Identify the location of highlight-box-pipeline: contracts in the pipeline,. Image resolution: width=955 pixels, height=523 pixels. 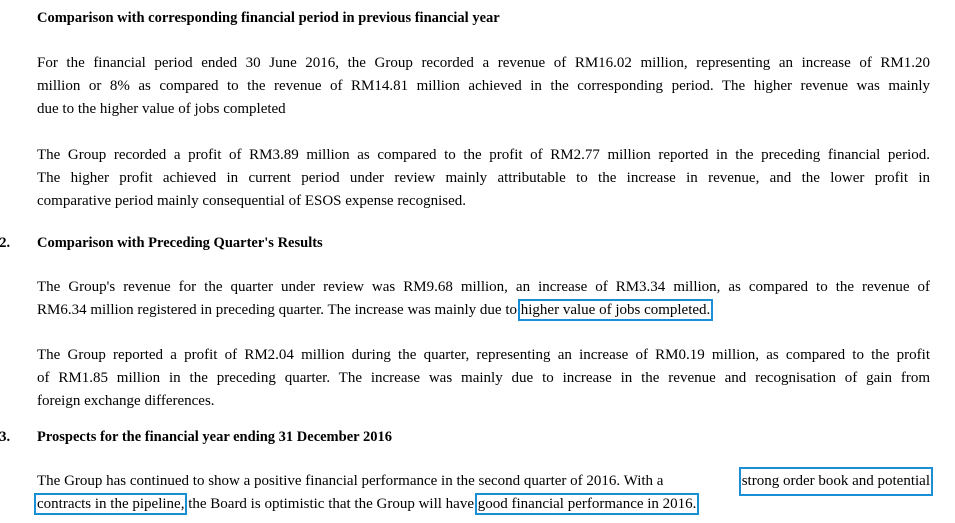
(110, 504).